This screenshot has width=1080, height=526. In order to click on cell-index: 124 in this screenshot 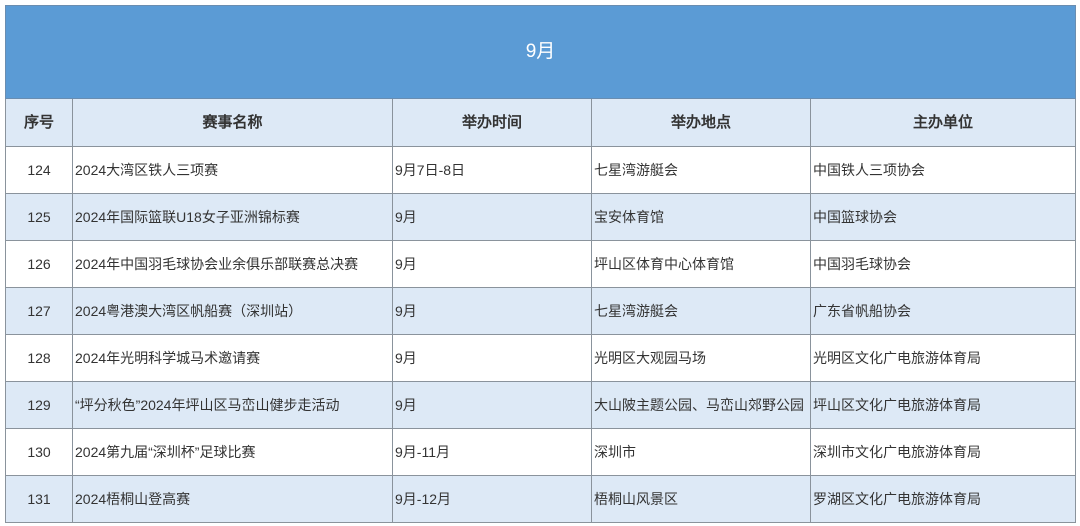, I will do `click(39, 170)`.